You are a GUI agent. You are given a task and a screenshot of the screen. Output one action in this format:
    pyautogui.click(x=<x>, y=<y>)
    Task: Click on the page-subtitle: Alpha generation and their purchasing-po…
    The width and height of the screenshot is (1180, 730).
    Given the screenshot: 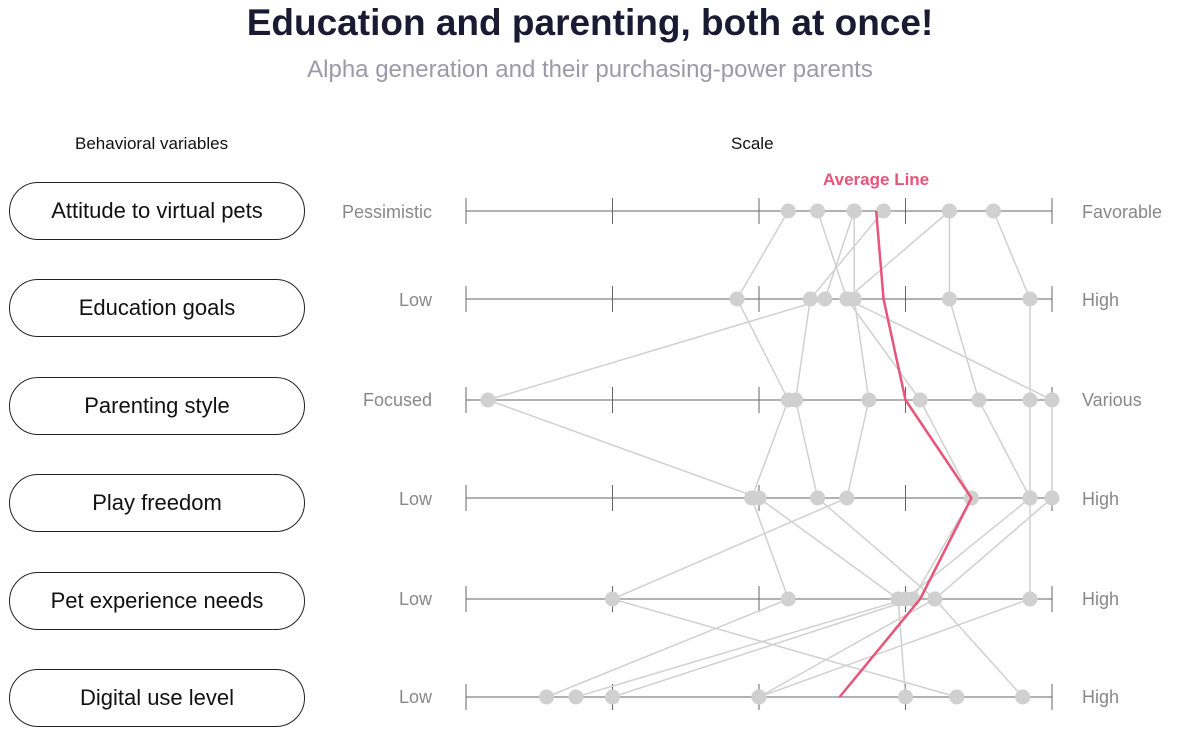 What is the action you would take?
    pyautogui.click(x=590, y=69)
    